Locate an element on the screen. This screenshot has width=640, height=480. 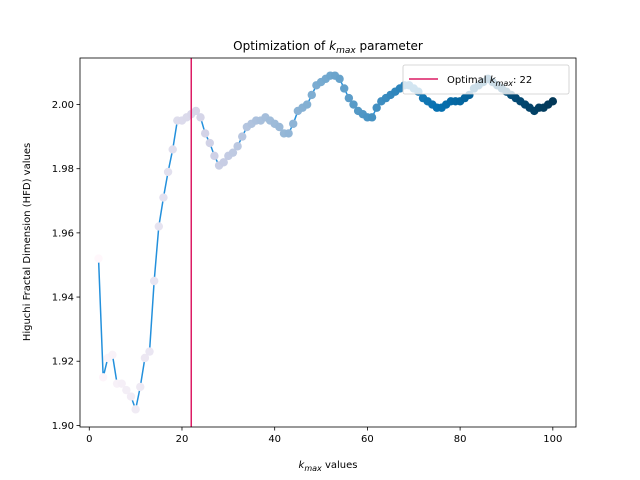
y-tick-label: 2.00 is located at coordinates (63, 105).